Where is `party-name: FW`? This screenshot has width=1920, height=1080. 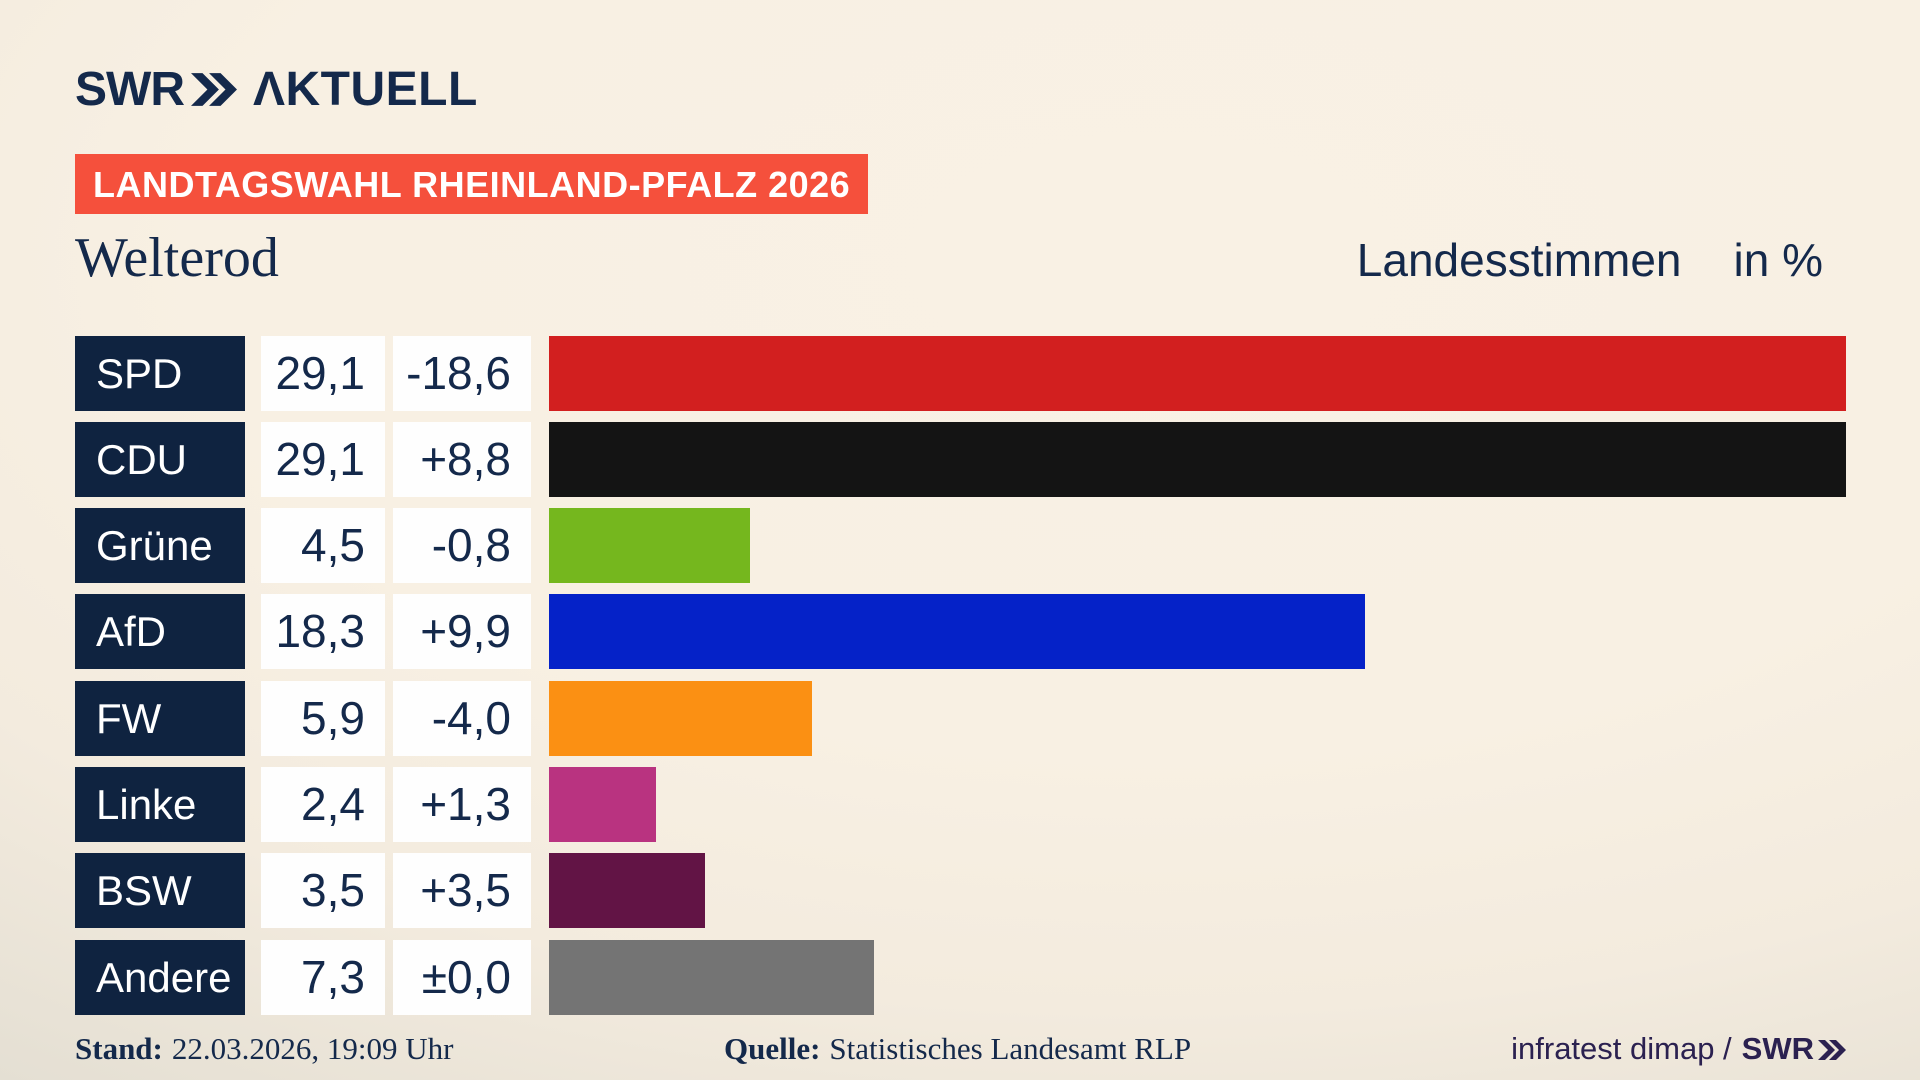 party-name: FW is located at coordinates (129, 718).